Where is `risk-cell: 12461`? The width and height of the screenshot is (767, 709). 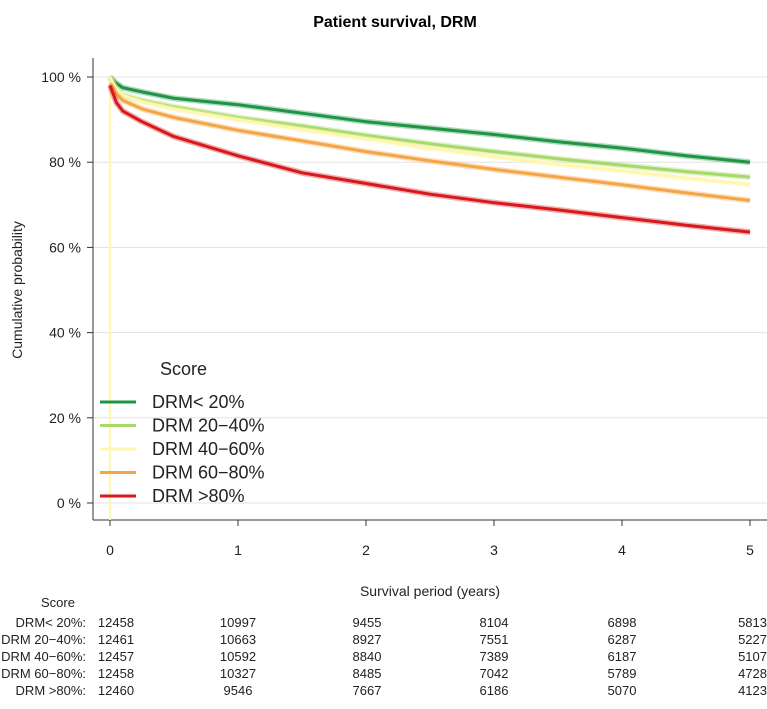
risk-cell: 12461 is located at coordinates (116, 639).